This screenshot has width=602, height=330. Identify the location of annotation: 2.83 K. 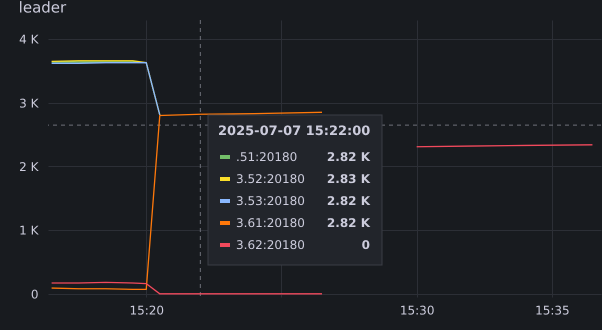
(348, 179).